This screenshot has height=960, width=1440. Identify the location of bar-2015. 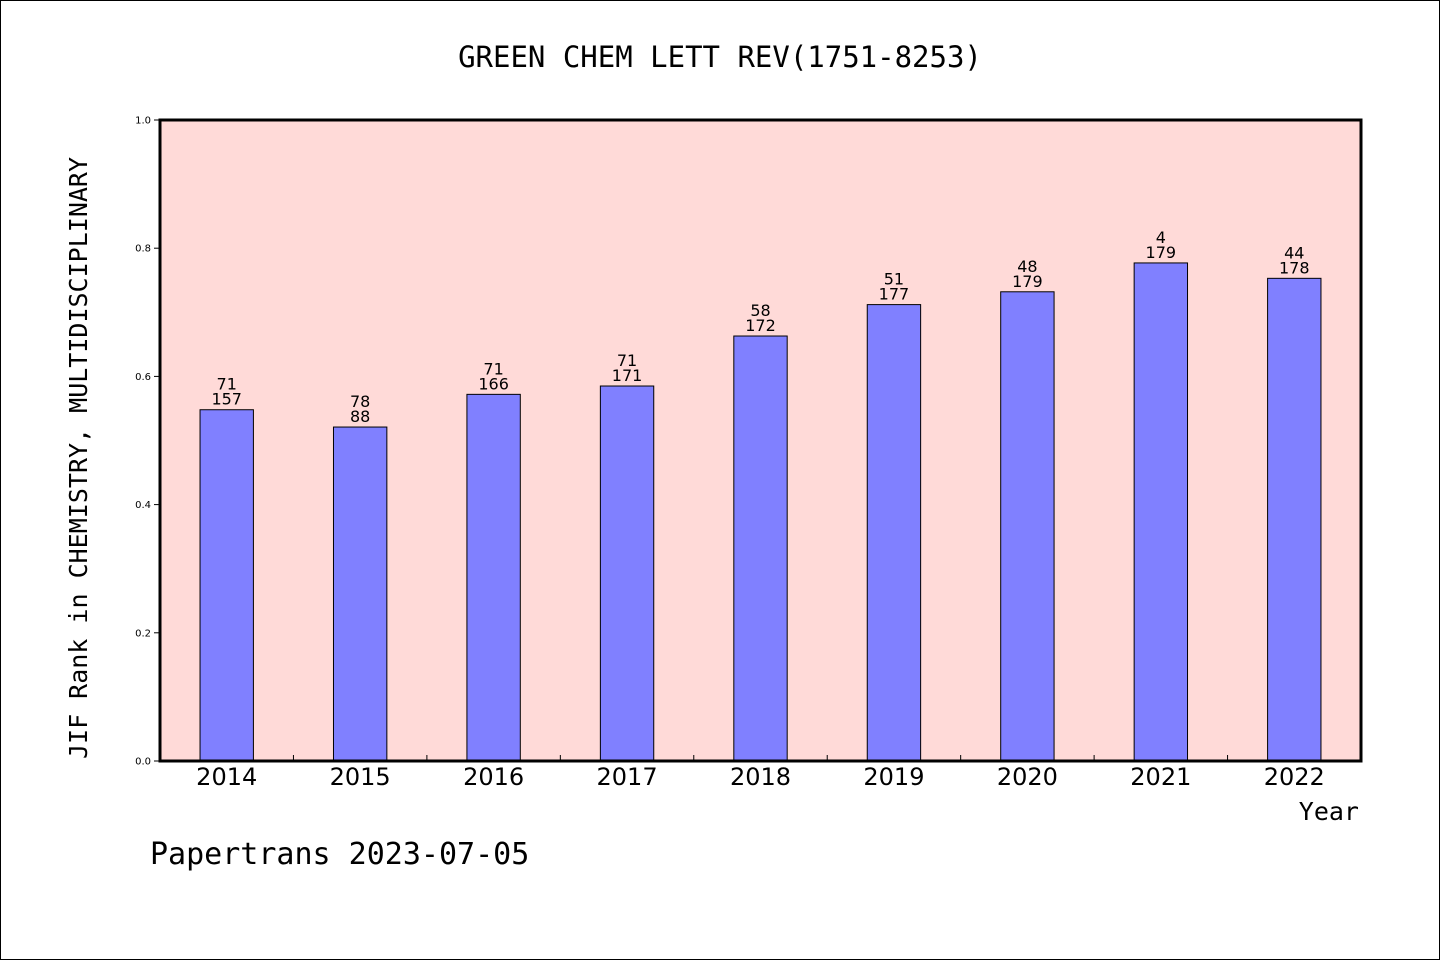
(360, 594).